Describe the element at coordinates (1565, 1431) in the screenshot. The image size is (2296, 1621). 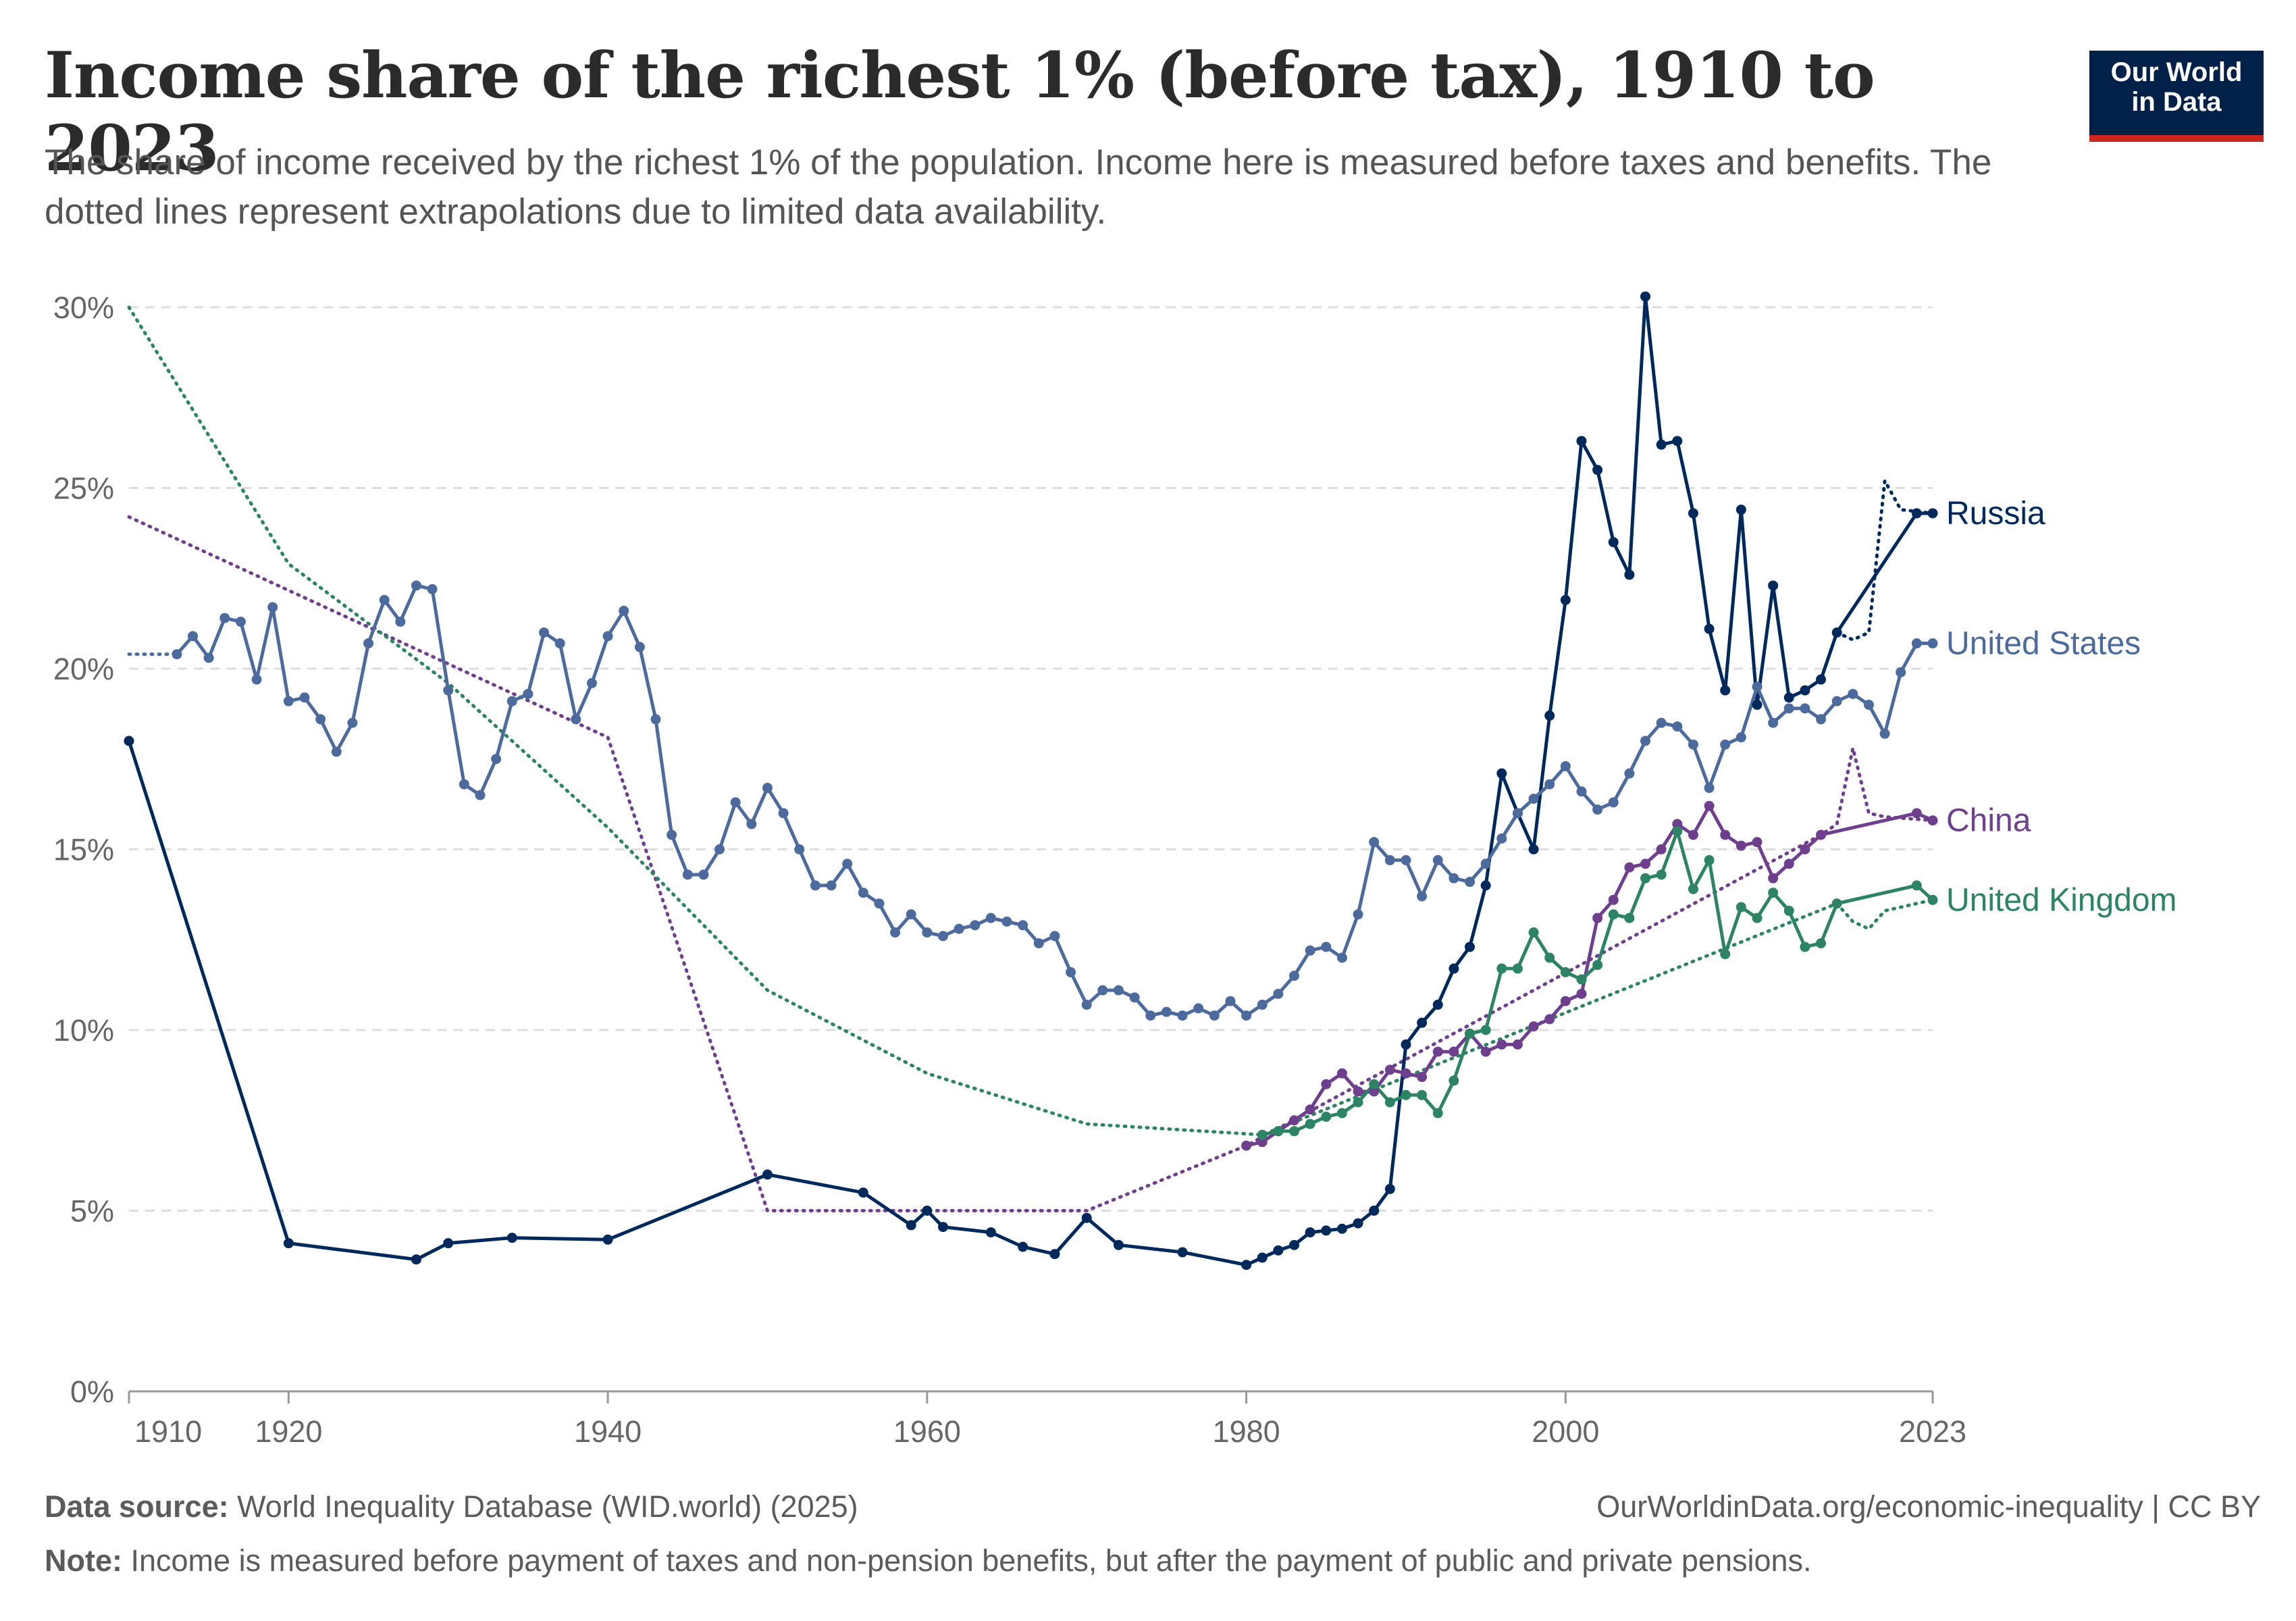
I see `x-tick-label: 2000` at that location.